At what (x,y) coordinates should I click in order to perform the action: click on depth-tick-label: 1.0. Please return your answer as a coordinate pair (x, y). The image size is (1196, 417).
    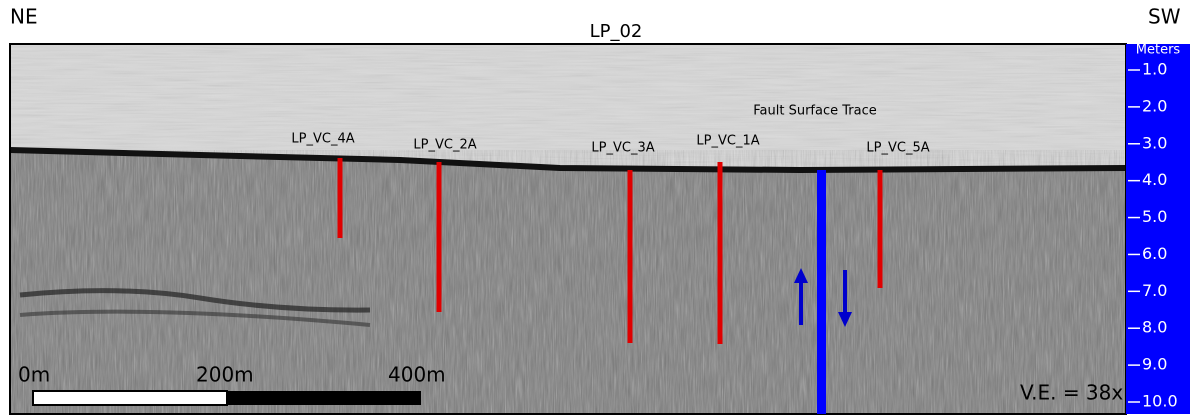
    Looking at the image, I should click on (1154, 69).